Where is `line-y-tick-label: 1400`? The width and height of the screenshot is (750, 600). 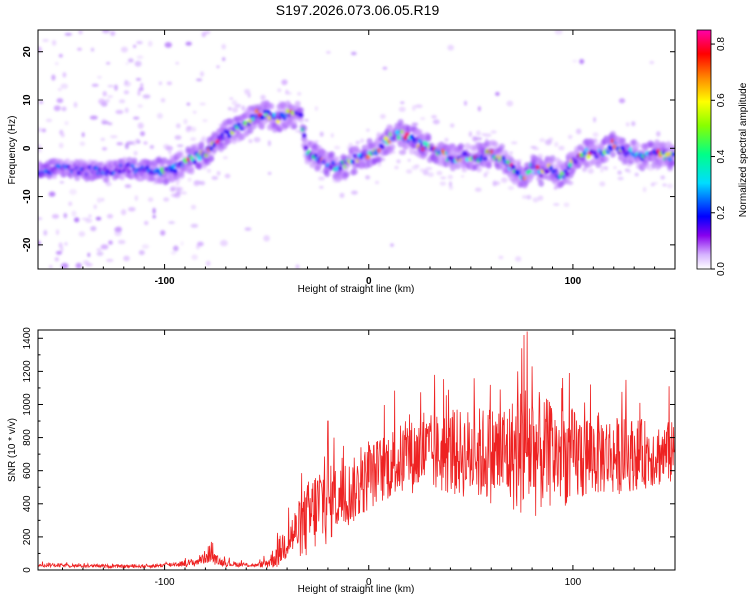 line-y-tick-label: 1400 is located at coordinates (27, 338).